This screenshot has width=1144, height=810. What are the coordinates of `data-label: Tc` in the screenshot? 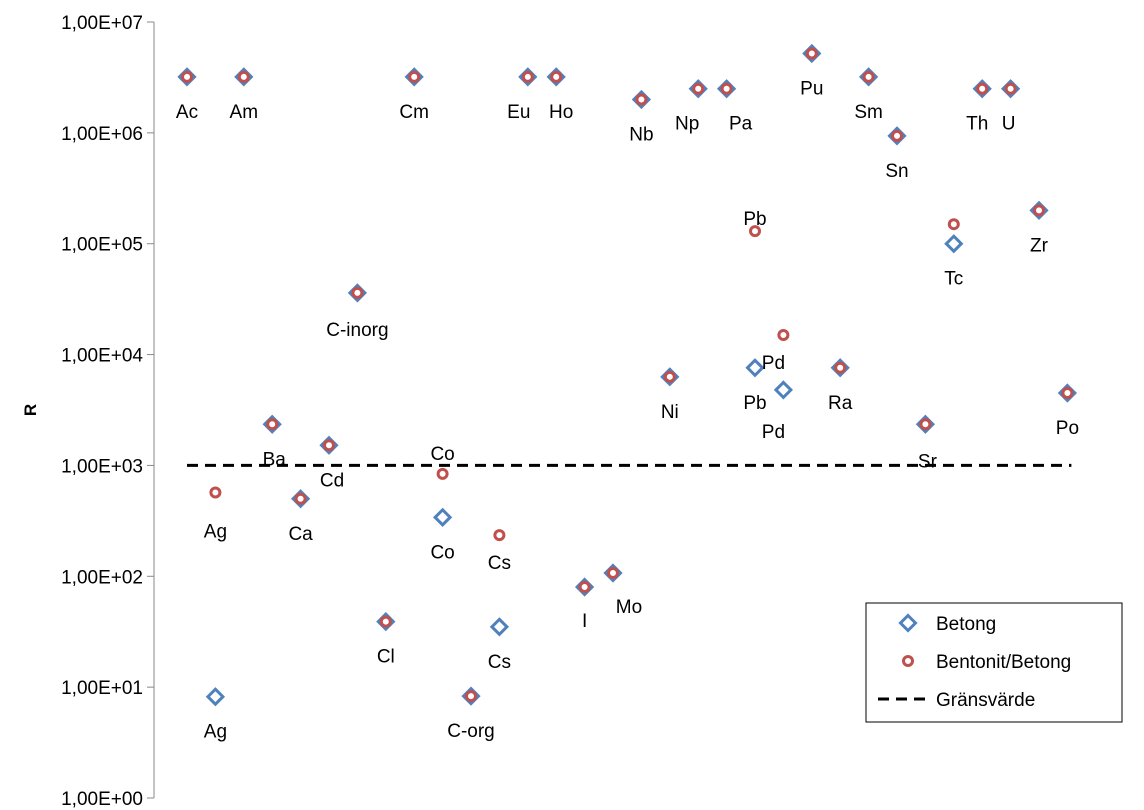 It's located at (953, 279).